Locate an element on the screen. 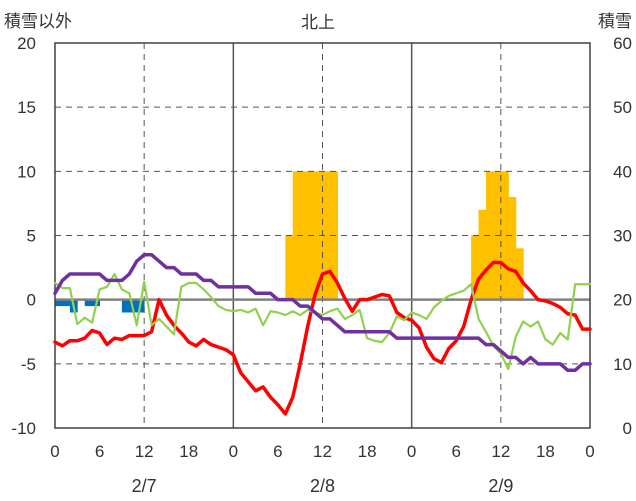  right-axis-title: 積雪 is located at coordinates (615, 22).